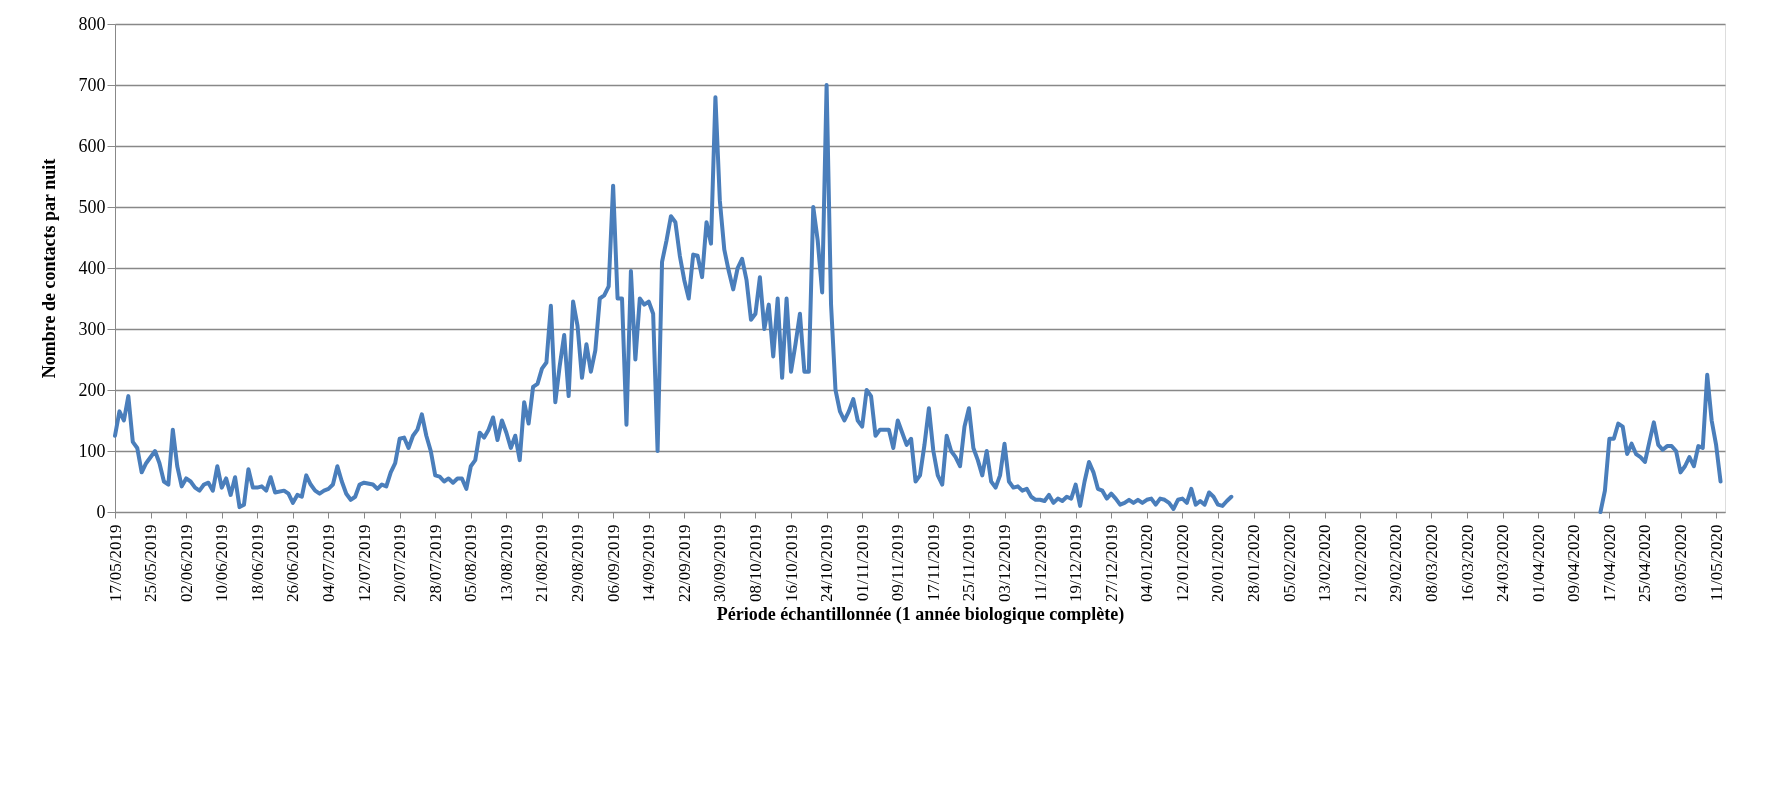 The height and width of the screenshot is (803, 1773). I want to click on x-tick-label: 12/07/2019, so click(364, 563).